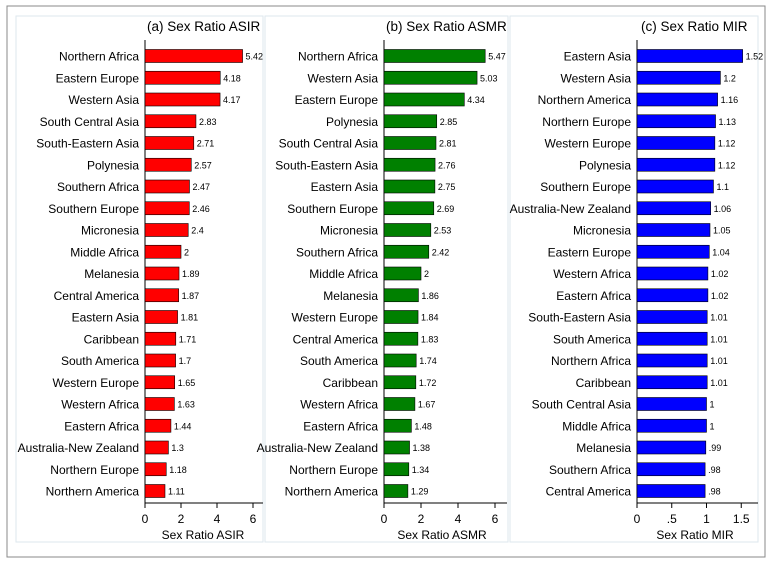 The width and height of the screenshot is (773, 567). What do you see at coordinates (96, 383) in the screenshot?
I see `asir-category-label: Western Europe` at bounding box center [96, 383].